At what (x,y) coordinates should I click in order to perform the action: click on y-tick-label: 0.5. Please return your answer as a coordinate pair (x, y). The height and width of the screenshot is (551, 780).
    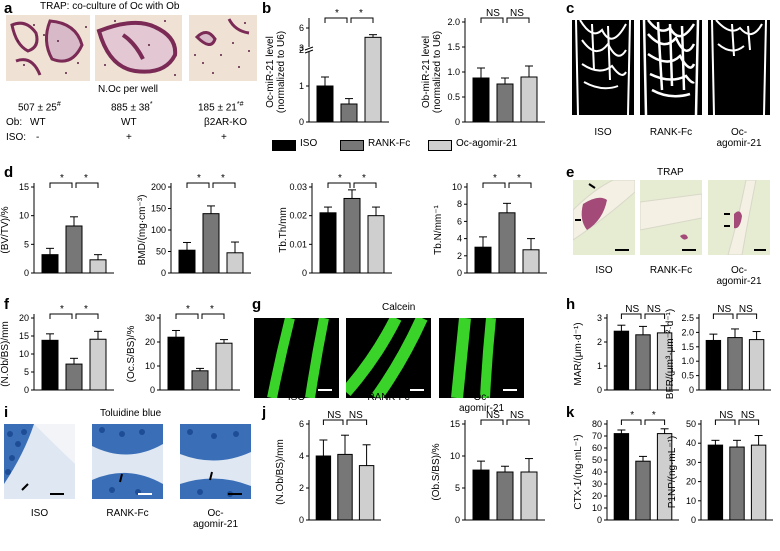
    Looking at the image, I should click on (687, 376).